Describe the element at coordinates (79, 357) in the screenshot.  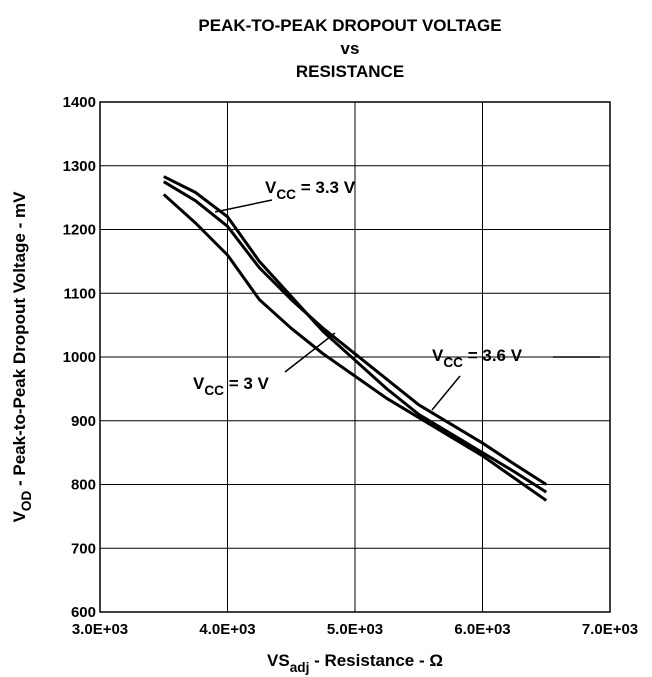
I see `y-tick-label: 1000` at that location.